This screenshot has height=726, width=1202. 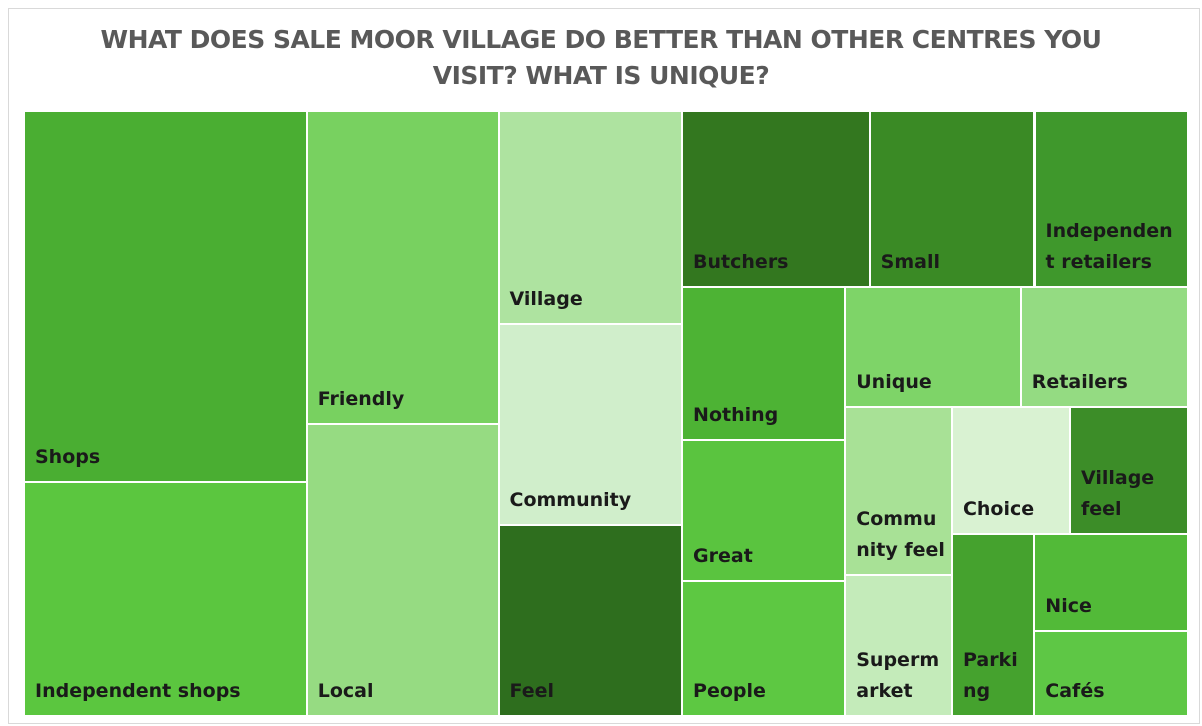 I want to click on tile-label: Friendly, so click(x=361, y=398).